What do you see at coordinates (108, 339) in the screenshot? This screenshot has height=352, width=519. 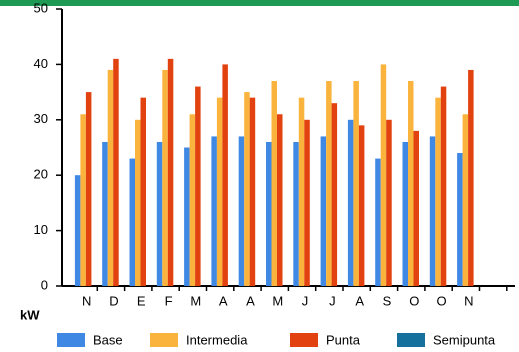 I see `legend-label: Base` at bounding box center [108, 339].